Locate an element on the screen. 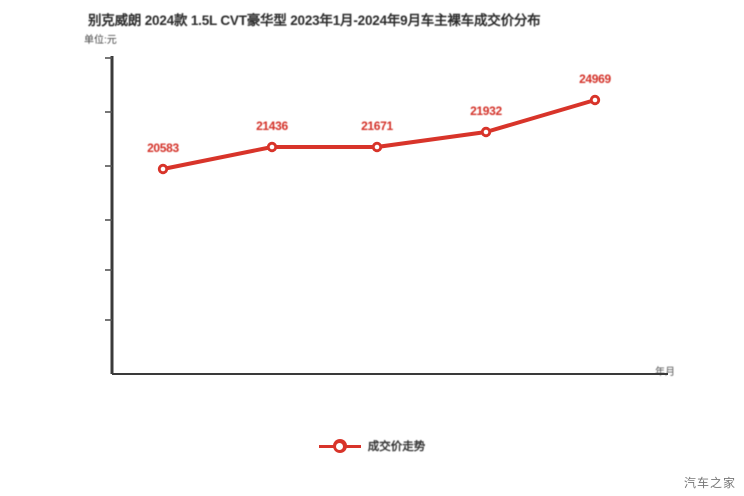  data-point-label-5: 24969 is located at coordinates (595, 79).